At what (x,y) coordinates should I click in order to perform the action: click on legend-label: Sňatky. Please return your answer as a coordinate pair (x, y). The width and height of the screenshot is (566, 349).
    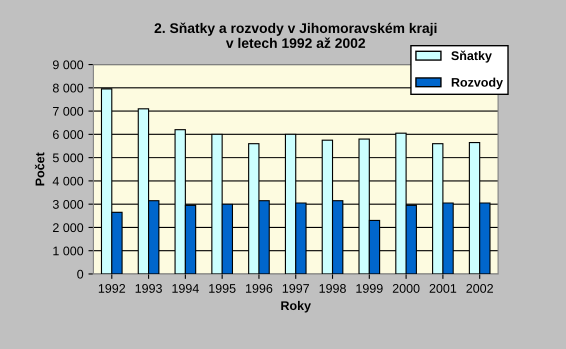
    Looking at the image, I should click on (471, 56).